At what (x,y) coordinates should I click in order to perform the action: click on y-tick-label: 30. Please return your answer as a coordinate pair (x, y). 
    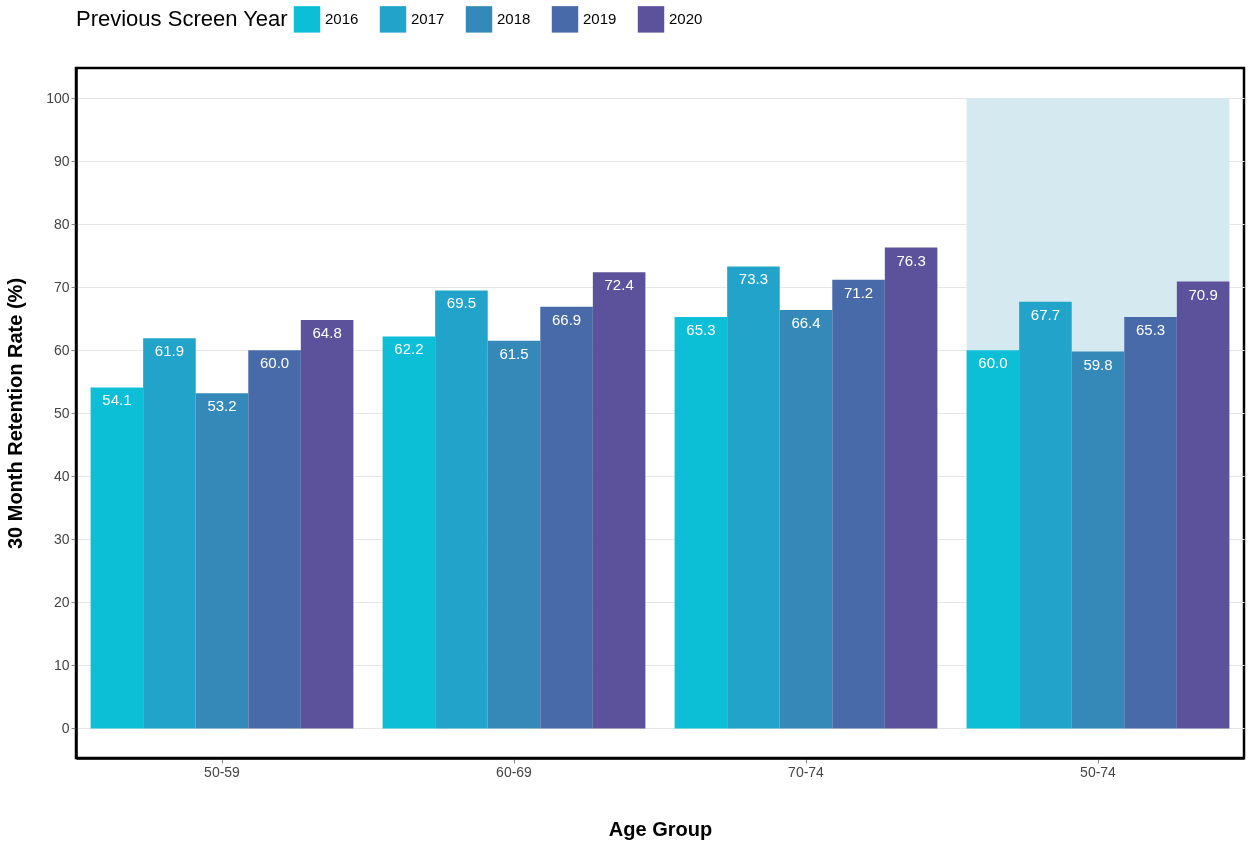
    Looking at the image, I should click on (61, 538).